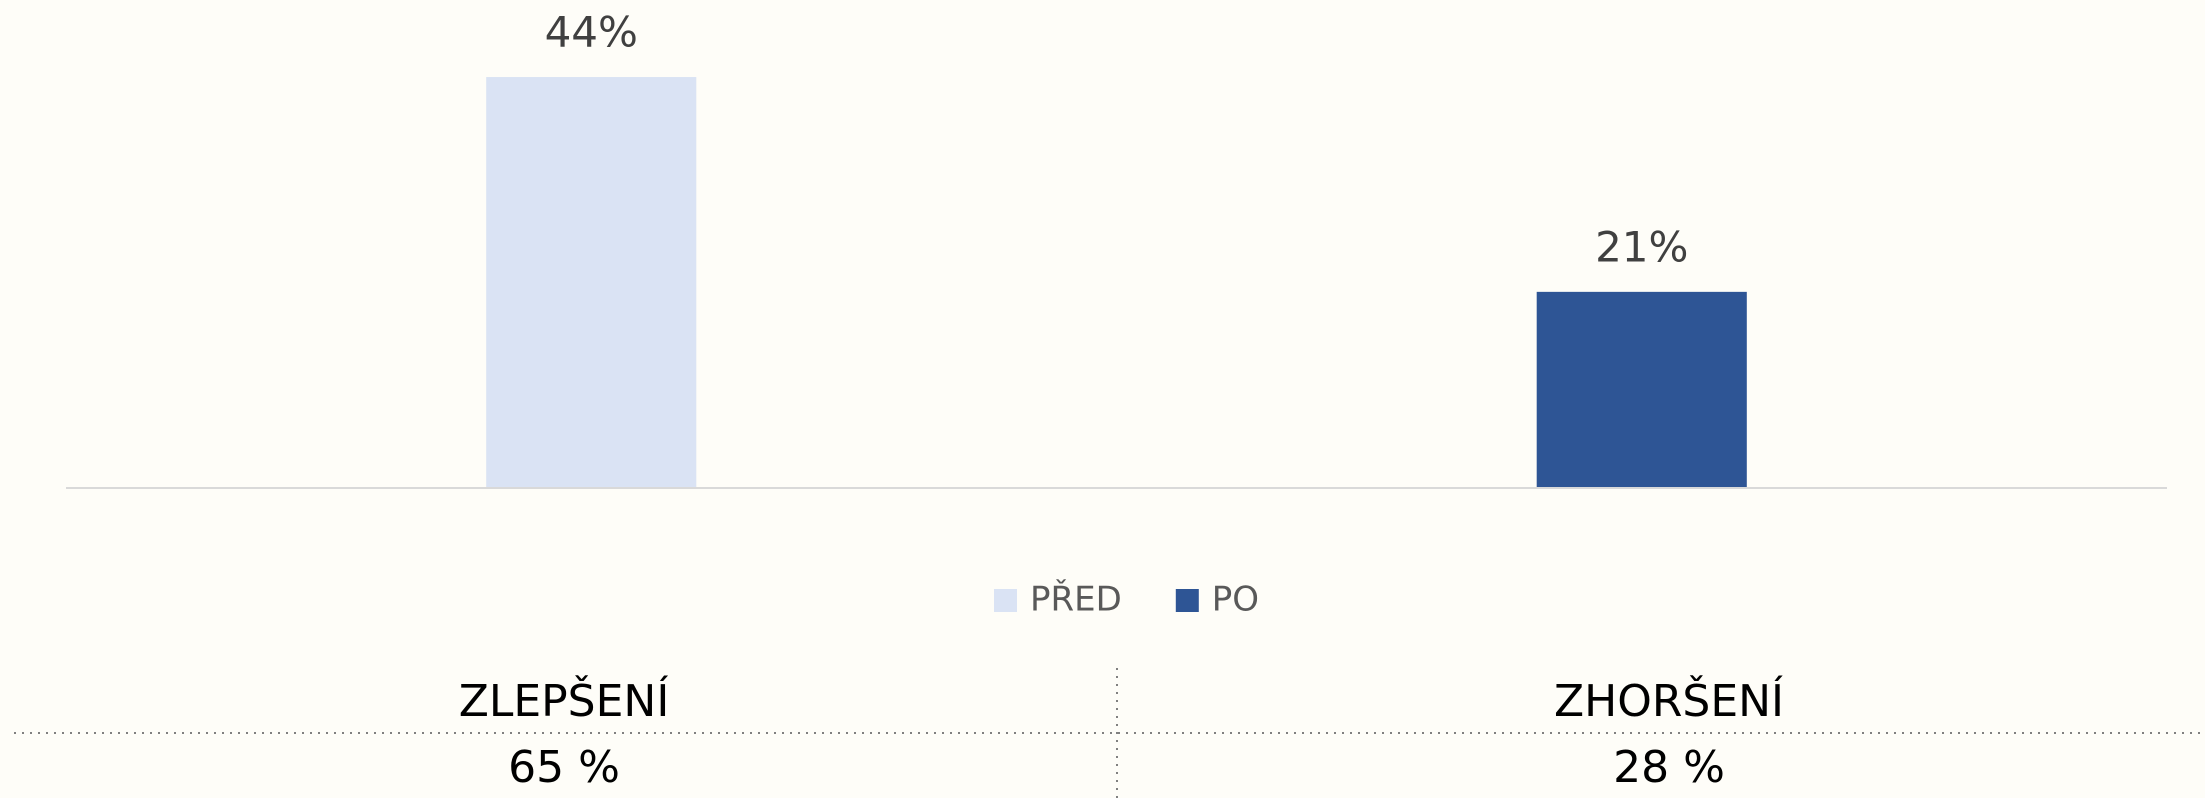 The height and width of the screenshot is (798, 2205). Describe the element at coordinates (591, 32) in the screenshot. I see `data-label: 44%` at that location.